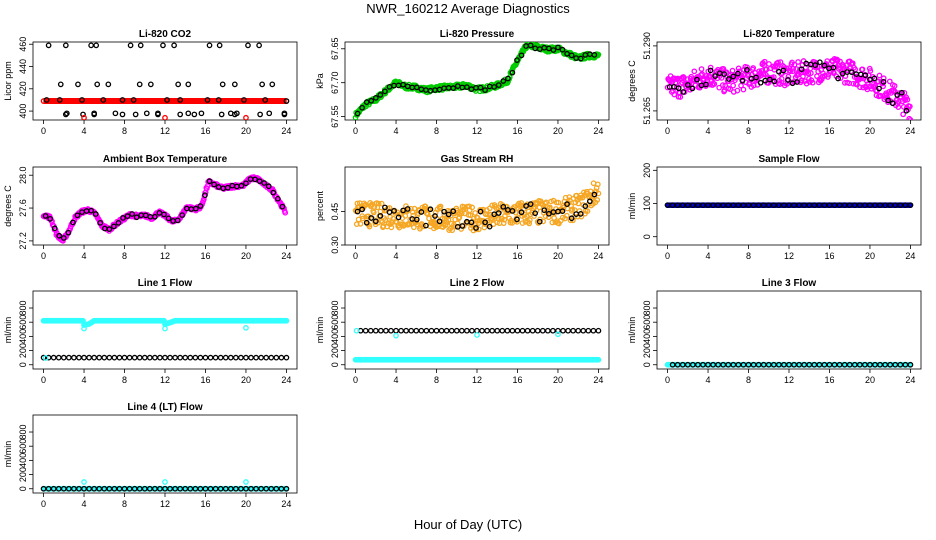  Describe the element at coordinates (647, 322) in the screenshot. I see `y-tick-label: 600` at that location.